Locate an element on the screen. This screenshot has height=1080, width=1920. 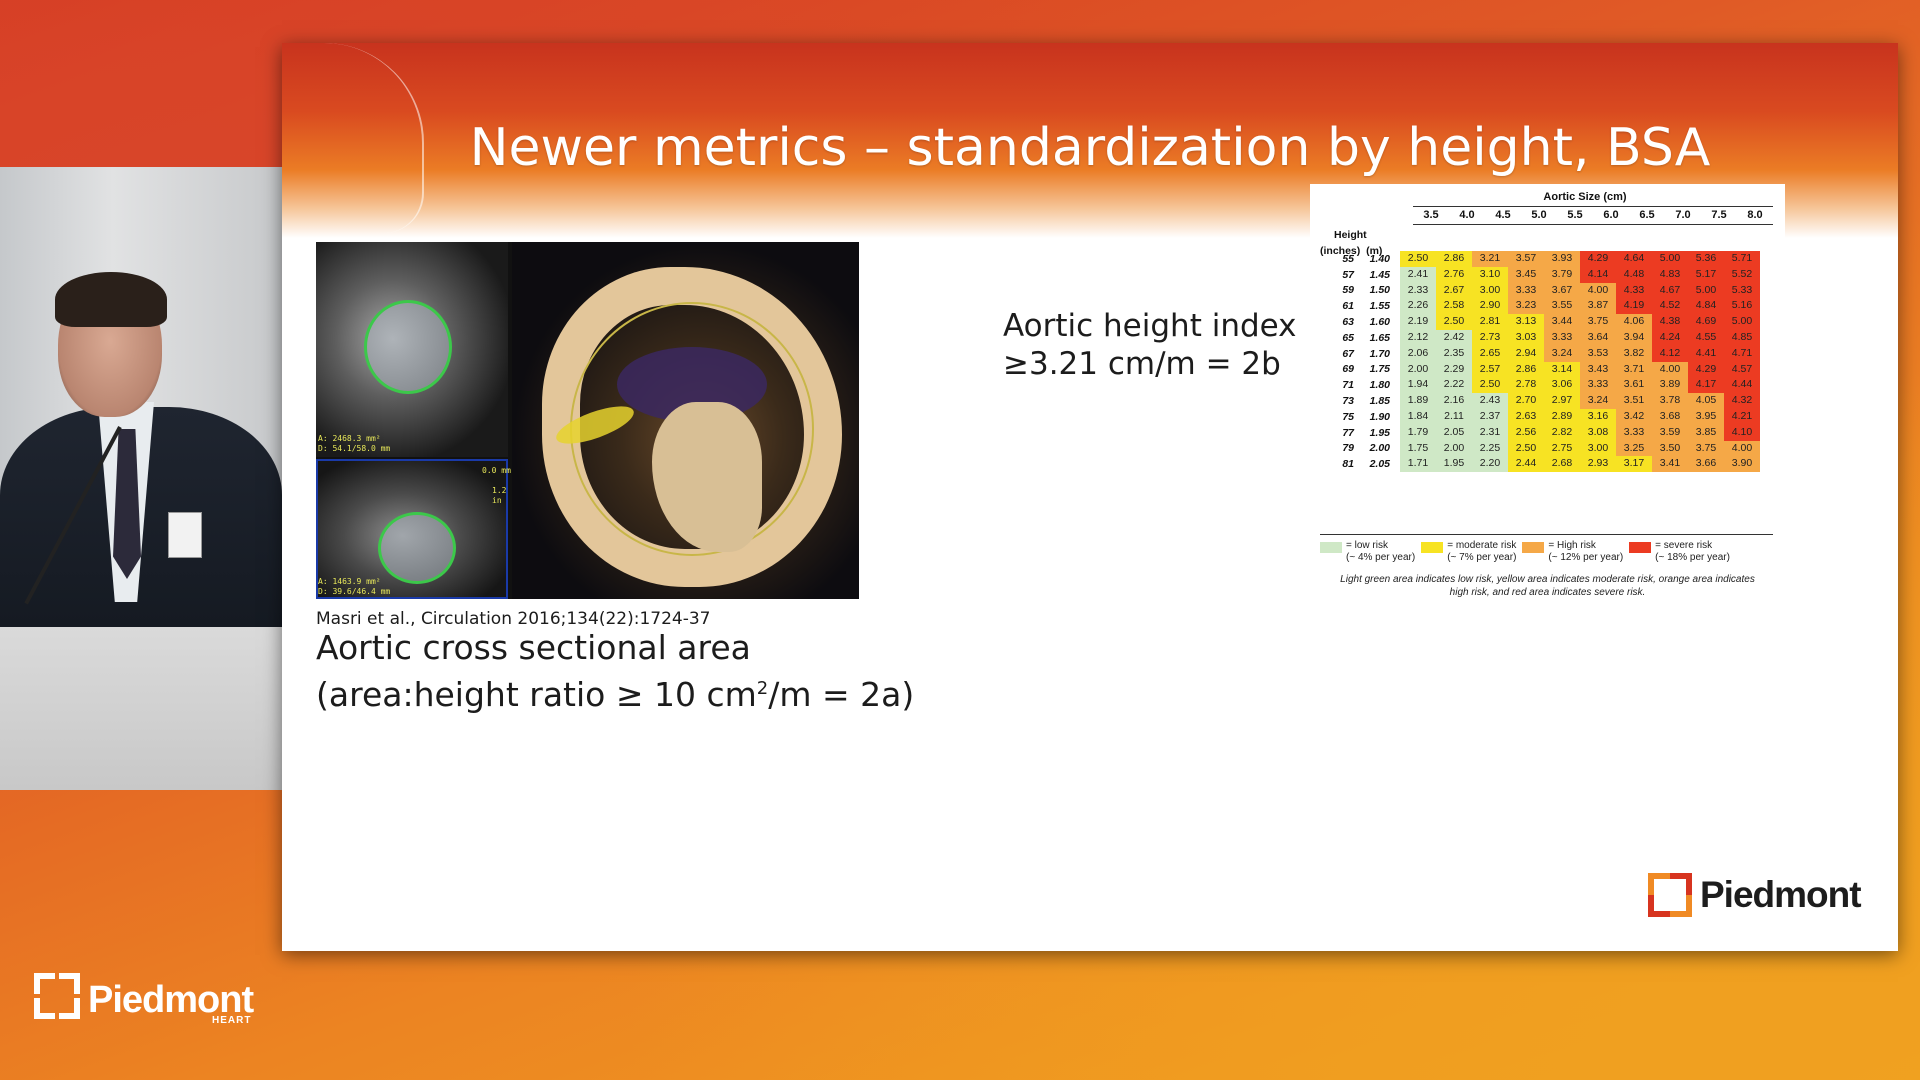
risk-cell: 3.57 is located at coordinates (1526, 259).